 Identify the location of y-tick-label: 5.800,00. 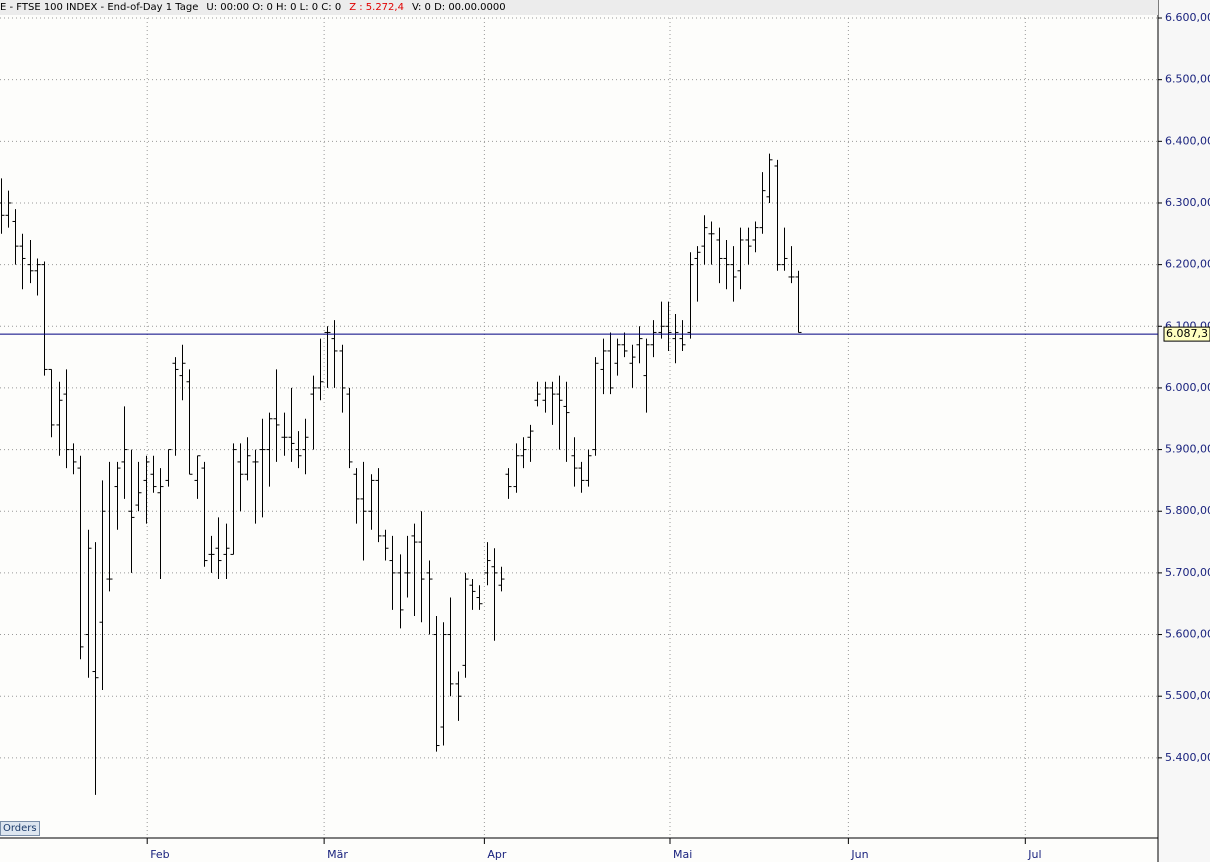
(1187, 510).